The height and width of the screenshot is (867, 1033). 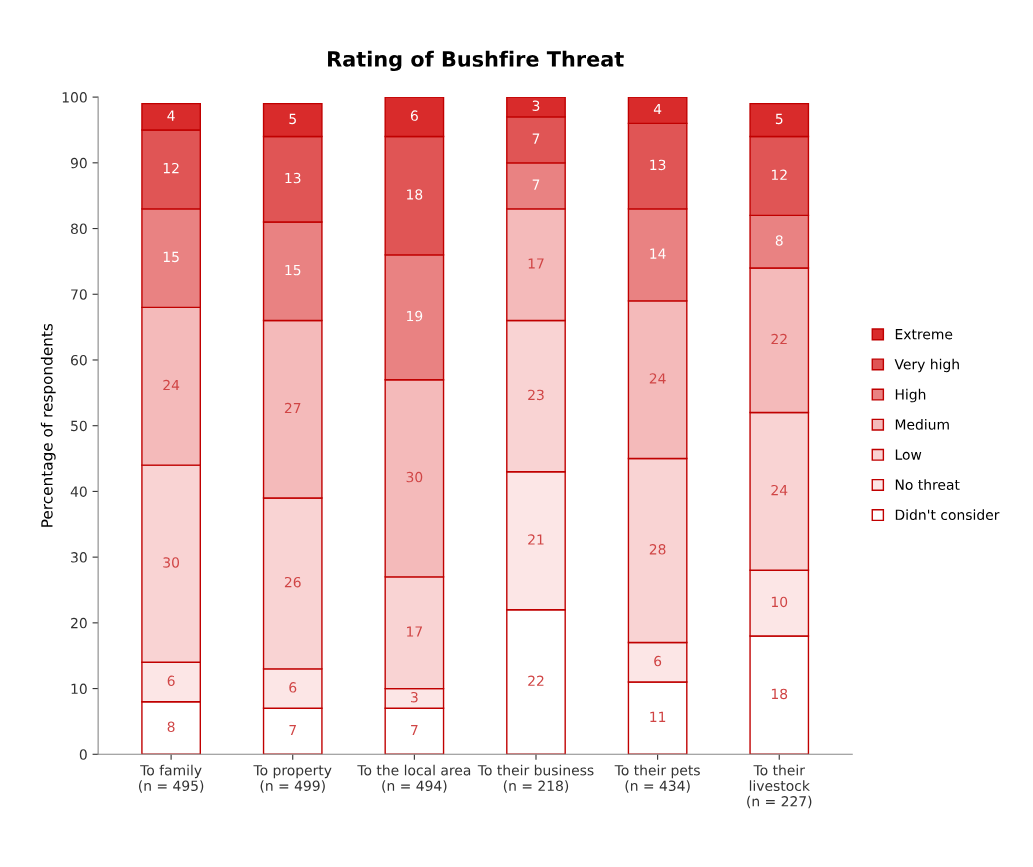 I want to click on chart-title: Rating of Bushfire Threat, so click(x=476, y=61).